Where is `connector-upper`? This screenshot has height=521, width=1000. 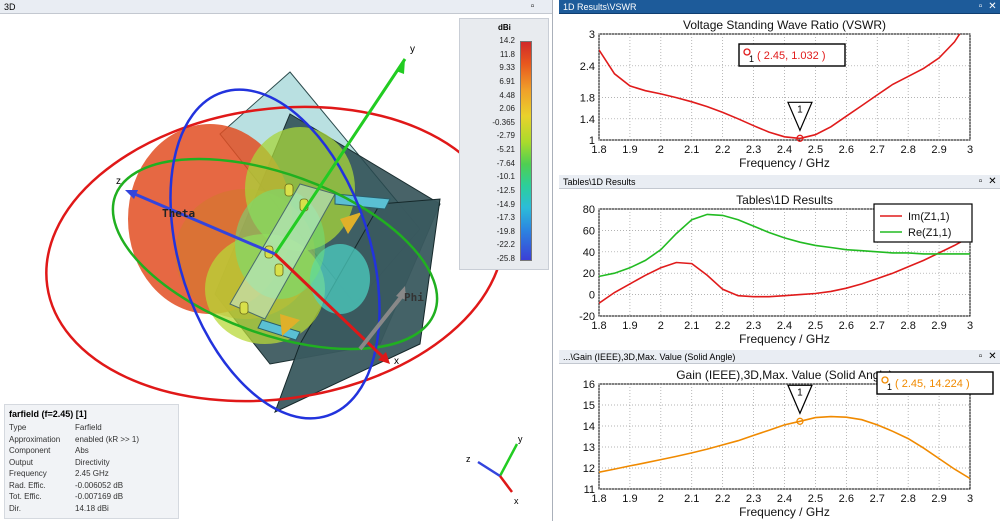 connector-upper is located at coordinates (351, 223).